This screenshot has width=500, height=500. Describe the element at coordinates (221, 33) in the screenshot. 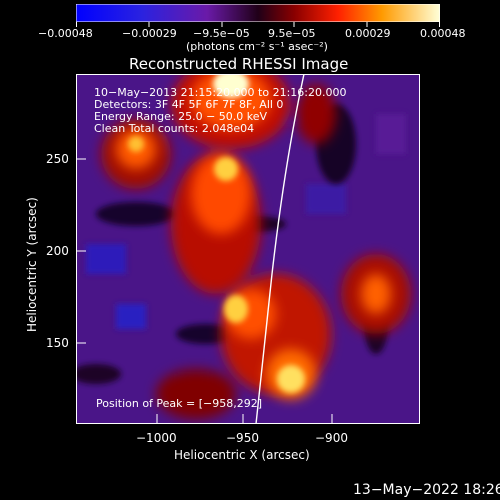

I see `colorbar-tick-label: −9.5e−05` at that location.